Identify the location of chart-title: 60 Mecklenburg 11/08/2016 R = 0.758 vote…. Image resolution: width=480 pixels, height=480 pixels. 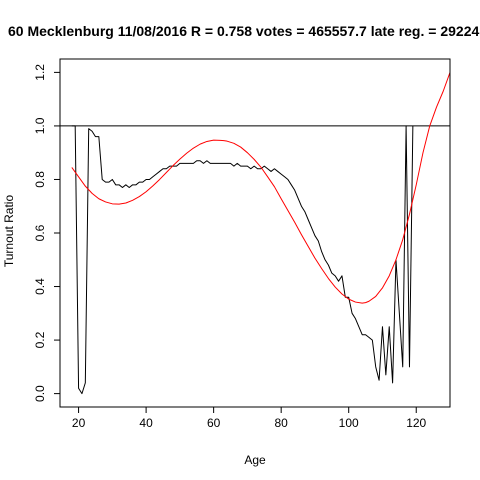
(243, 31).